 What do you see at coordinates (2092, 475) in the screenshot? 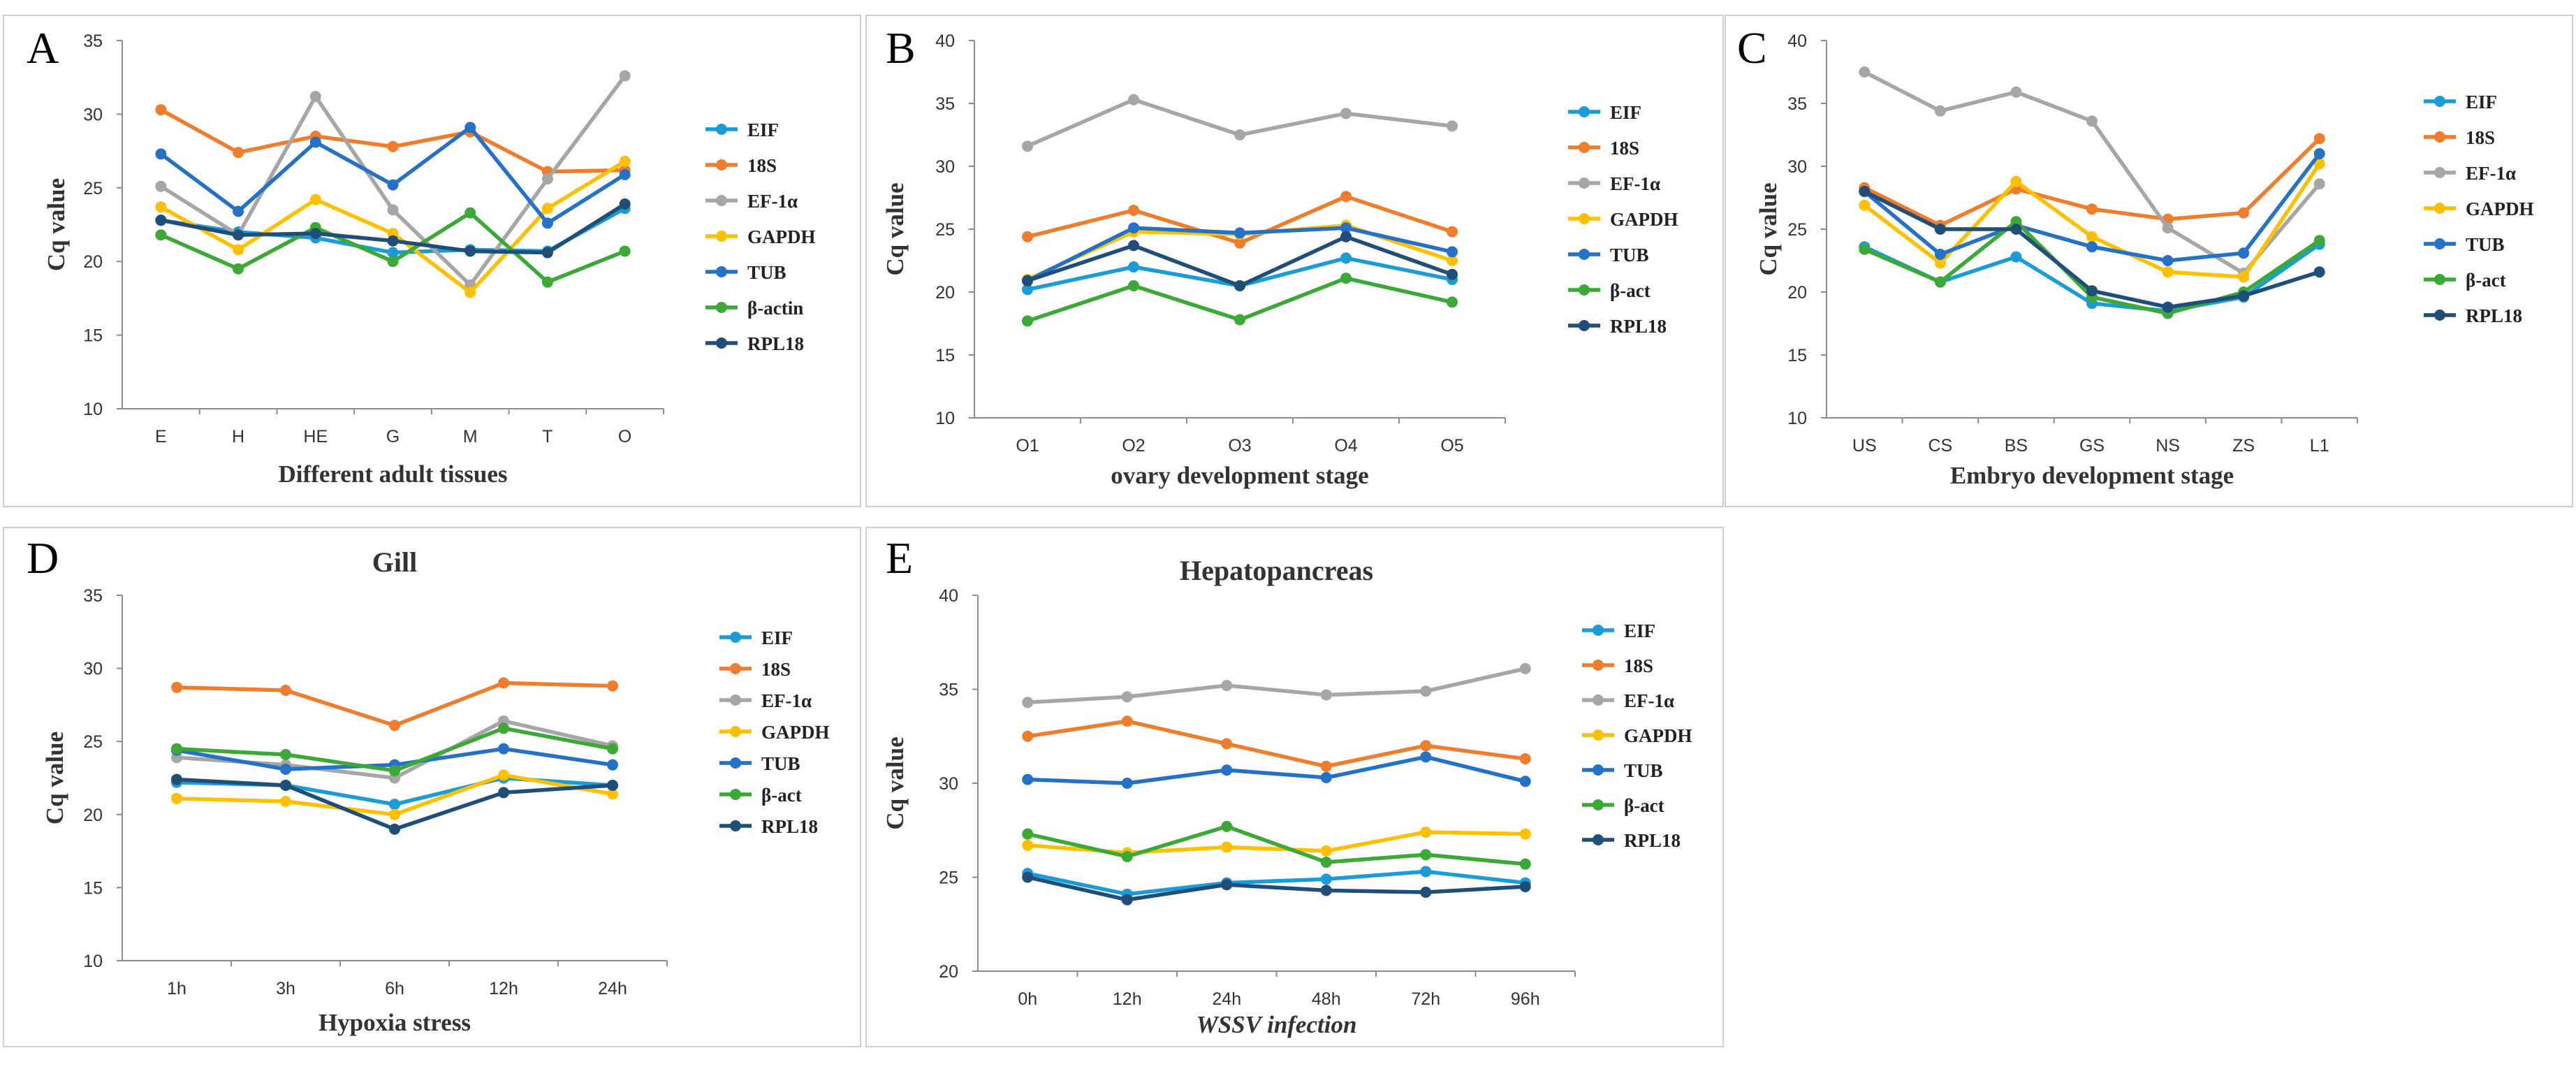
I see `x-axis-title: Embryo development stage` at bounding box center [2092, 475].